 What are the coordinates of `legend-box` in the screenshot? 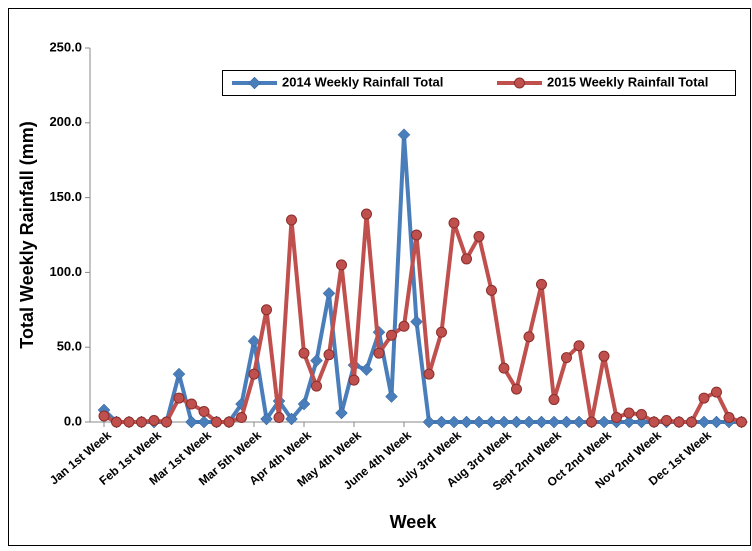 It's located at (479, 83).